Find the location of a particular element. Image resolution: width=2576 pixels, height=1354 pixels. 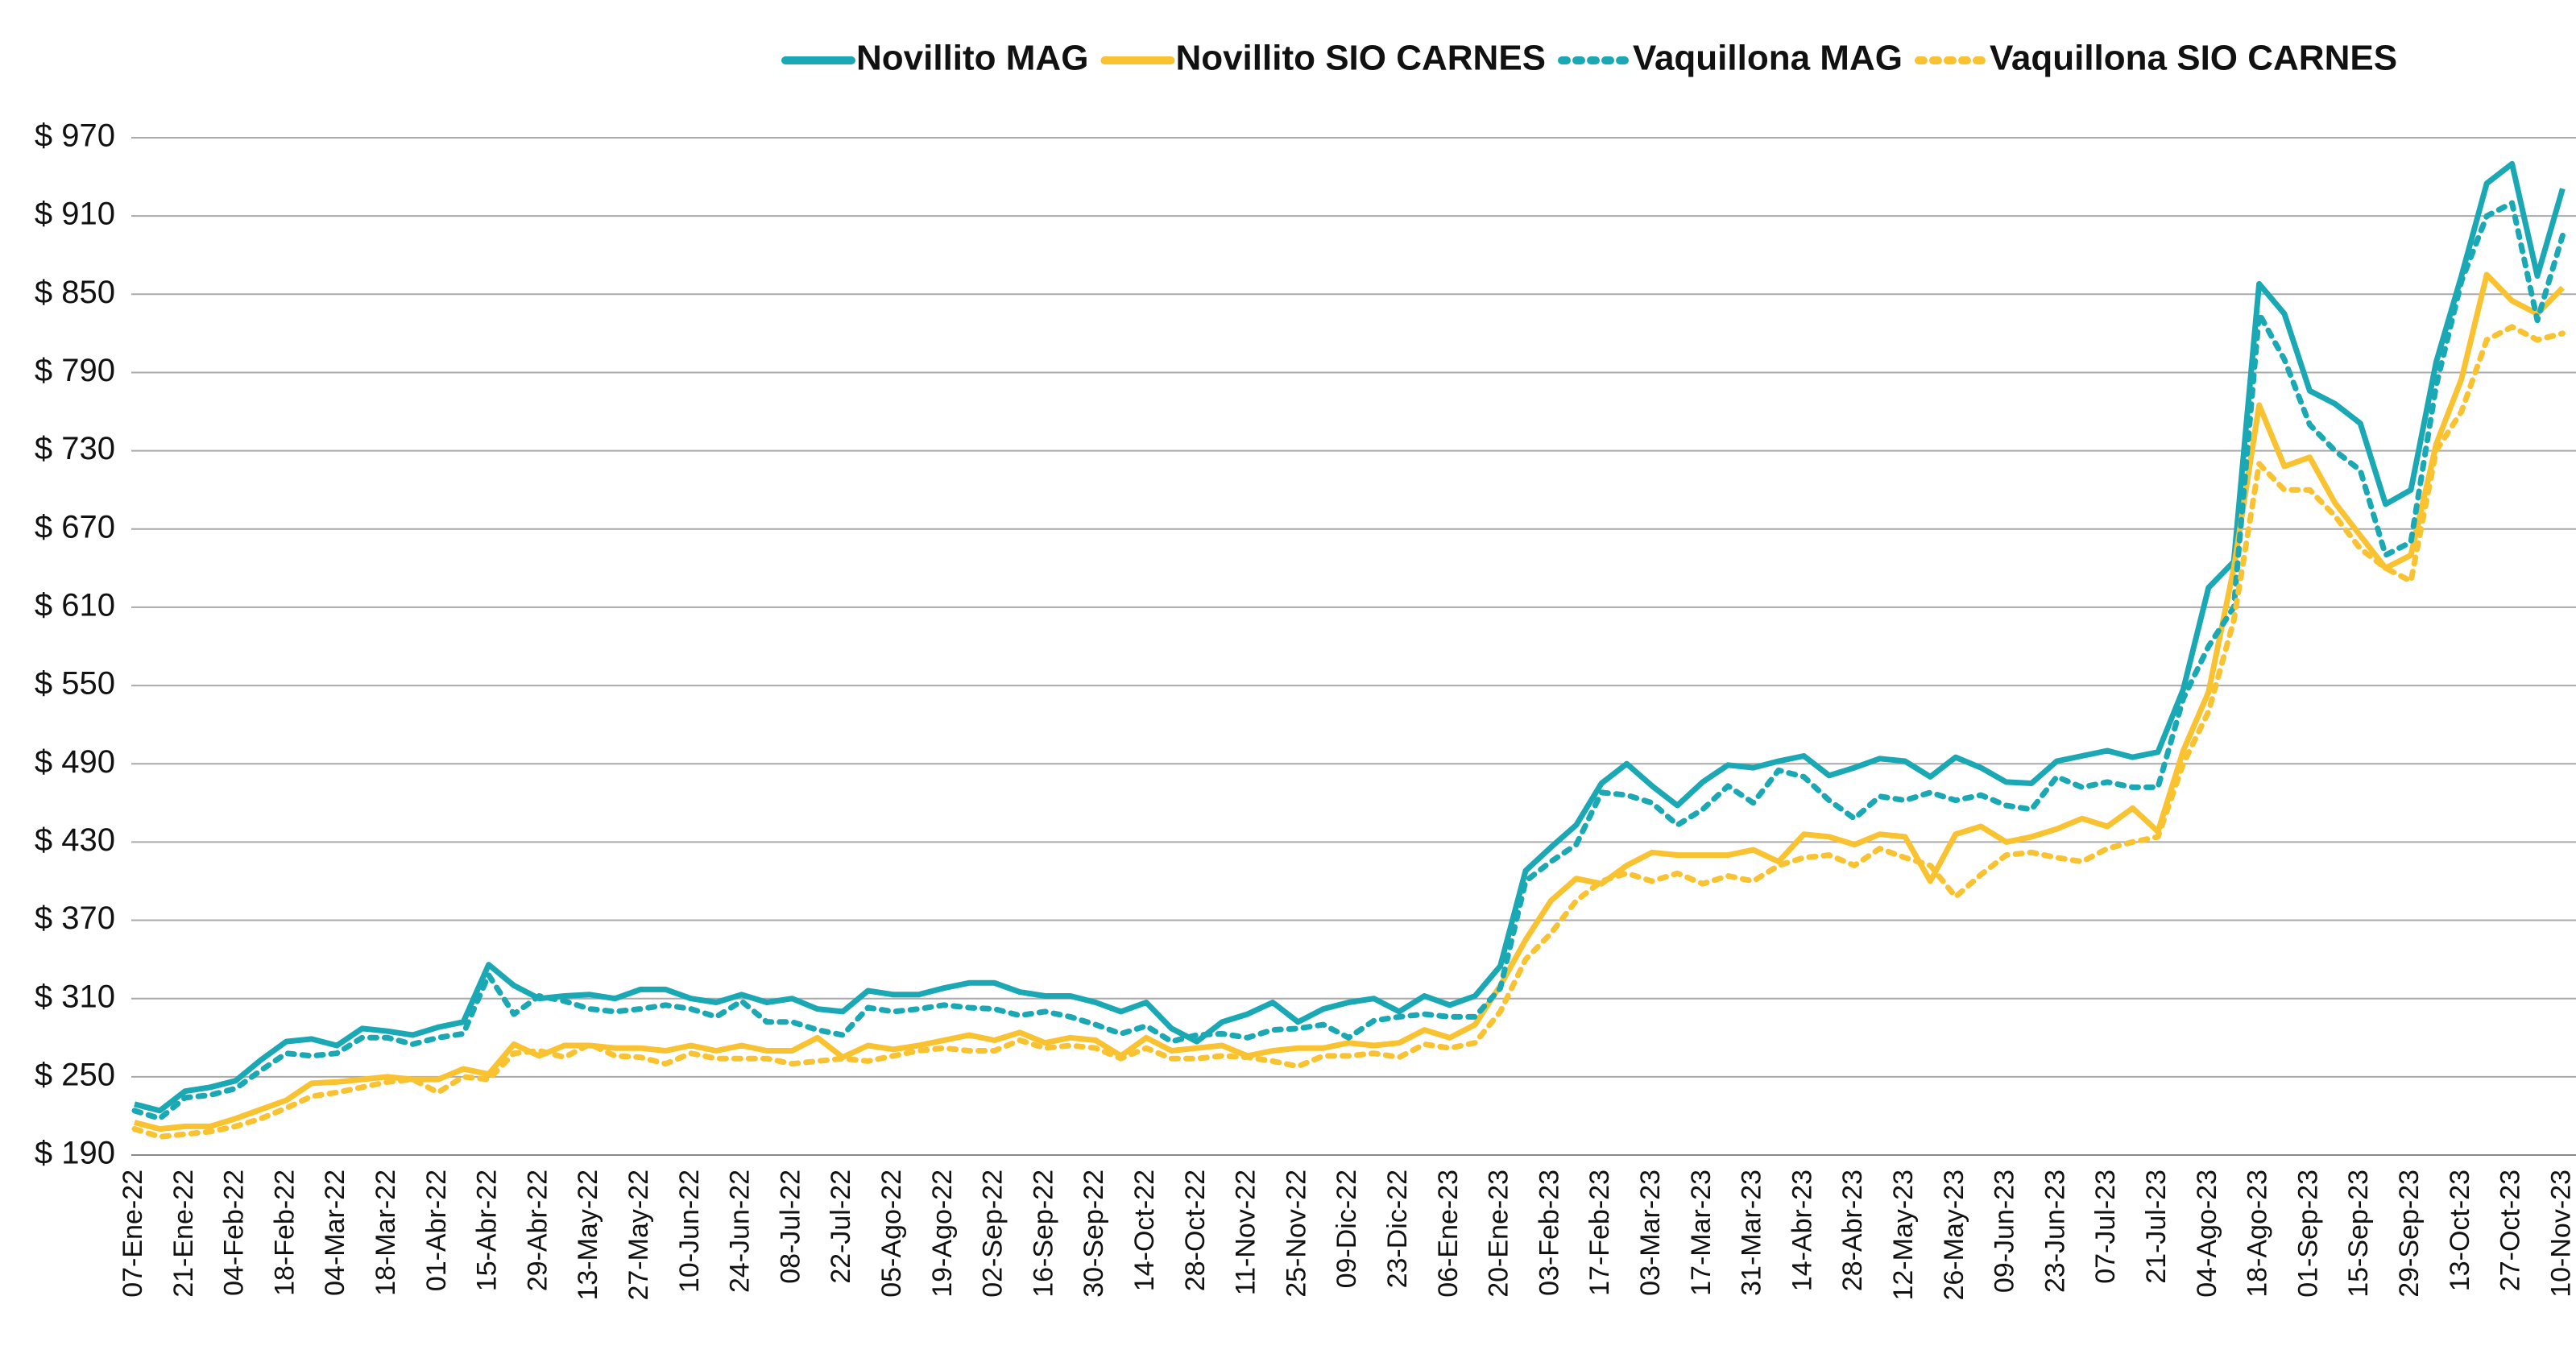

y-tick-label: $ 430 is located at coordinates (75, 840).